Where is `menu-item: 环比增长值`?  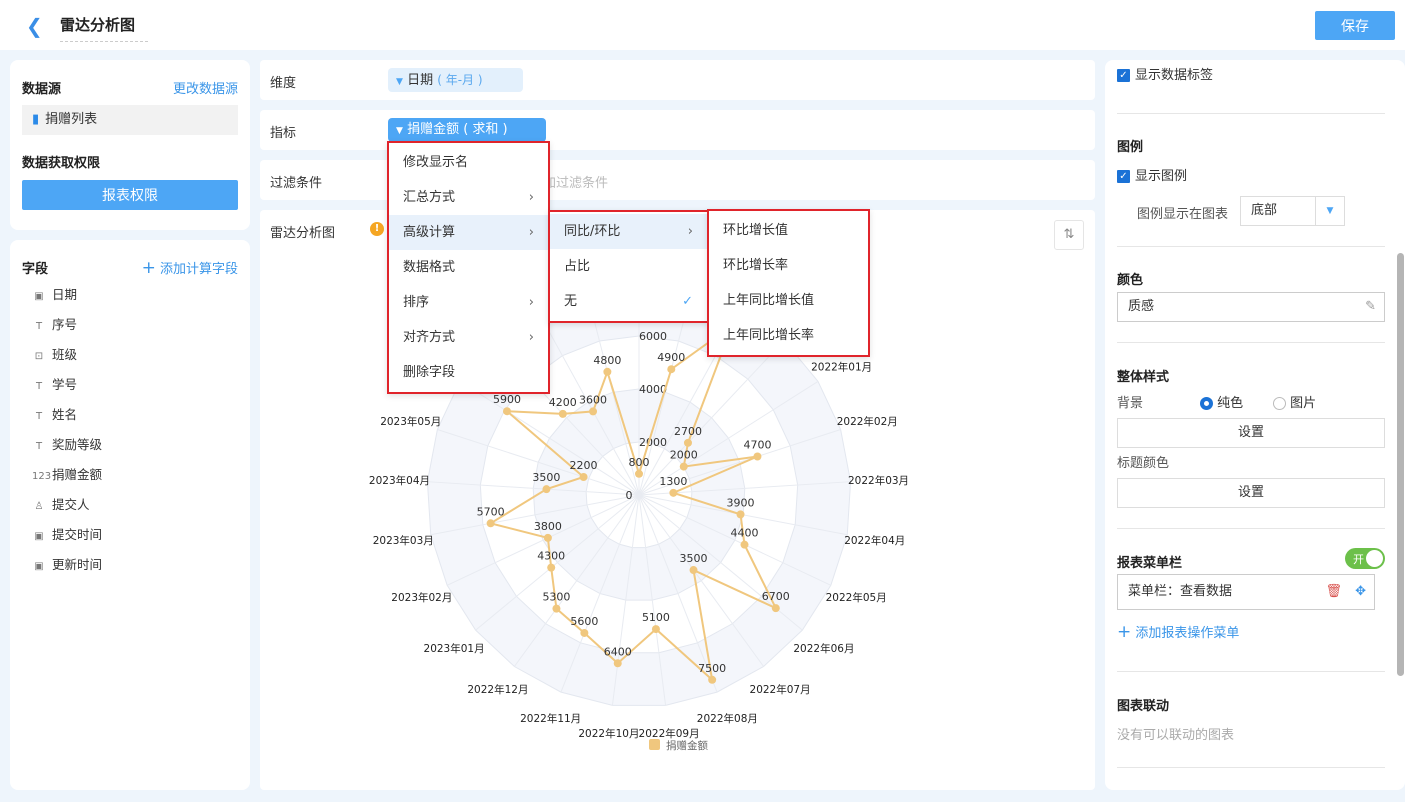
menu-item: 环比增长值 is located at coordinates (788, 230).